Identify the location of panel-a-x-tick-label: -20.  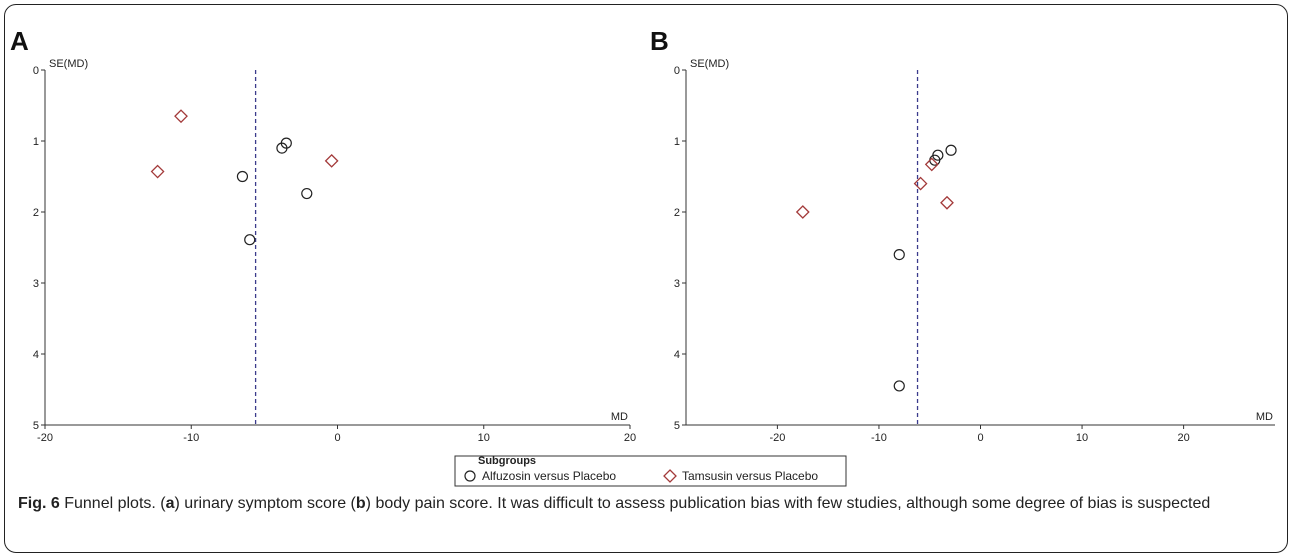
(45, 438).